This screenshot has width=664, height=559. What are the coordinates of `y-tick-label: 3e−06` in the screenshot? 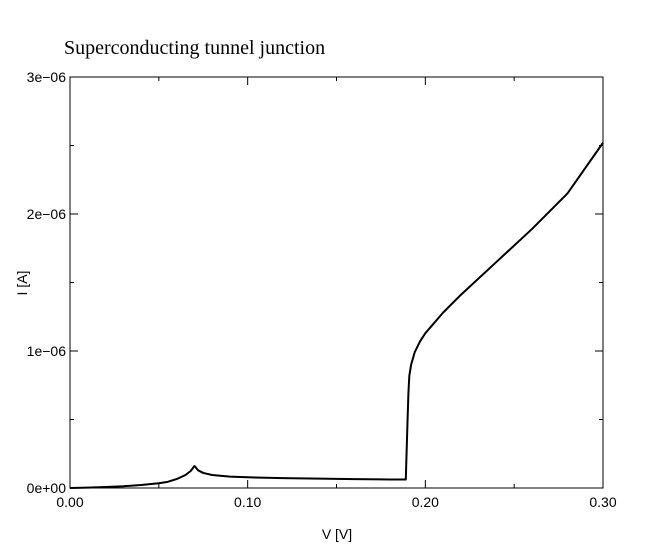 It's located at (47, 77).